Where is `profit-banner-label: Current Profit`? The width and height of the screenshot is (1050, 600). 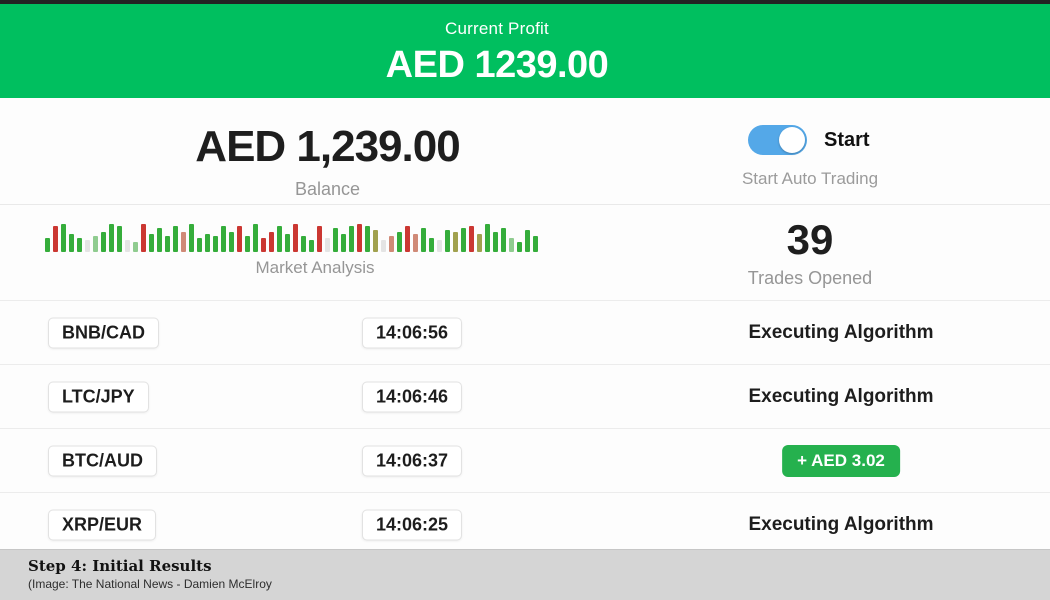
profit-banner-label: Current Profit is located at coordinates (497, 28).